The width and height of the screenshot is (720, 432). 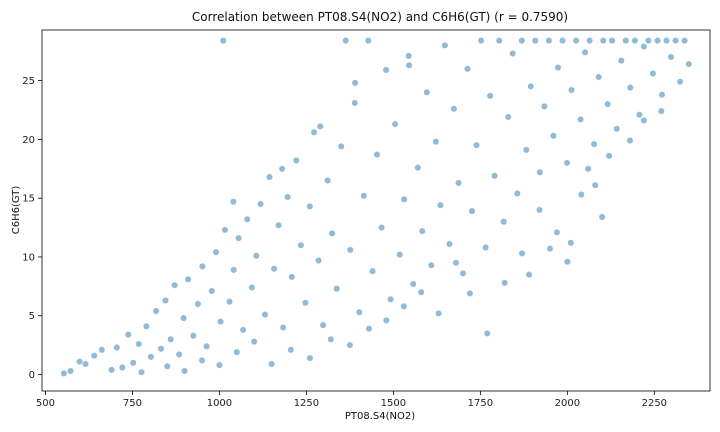 I want to click on y-tick-label: 20, so click(x=28, y=140).